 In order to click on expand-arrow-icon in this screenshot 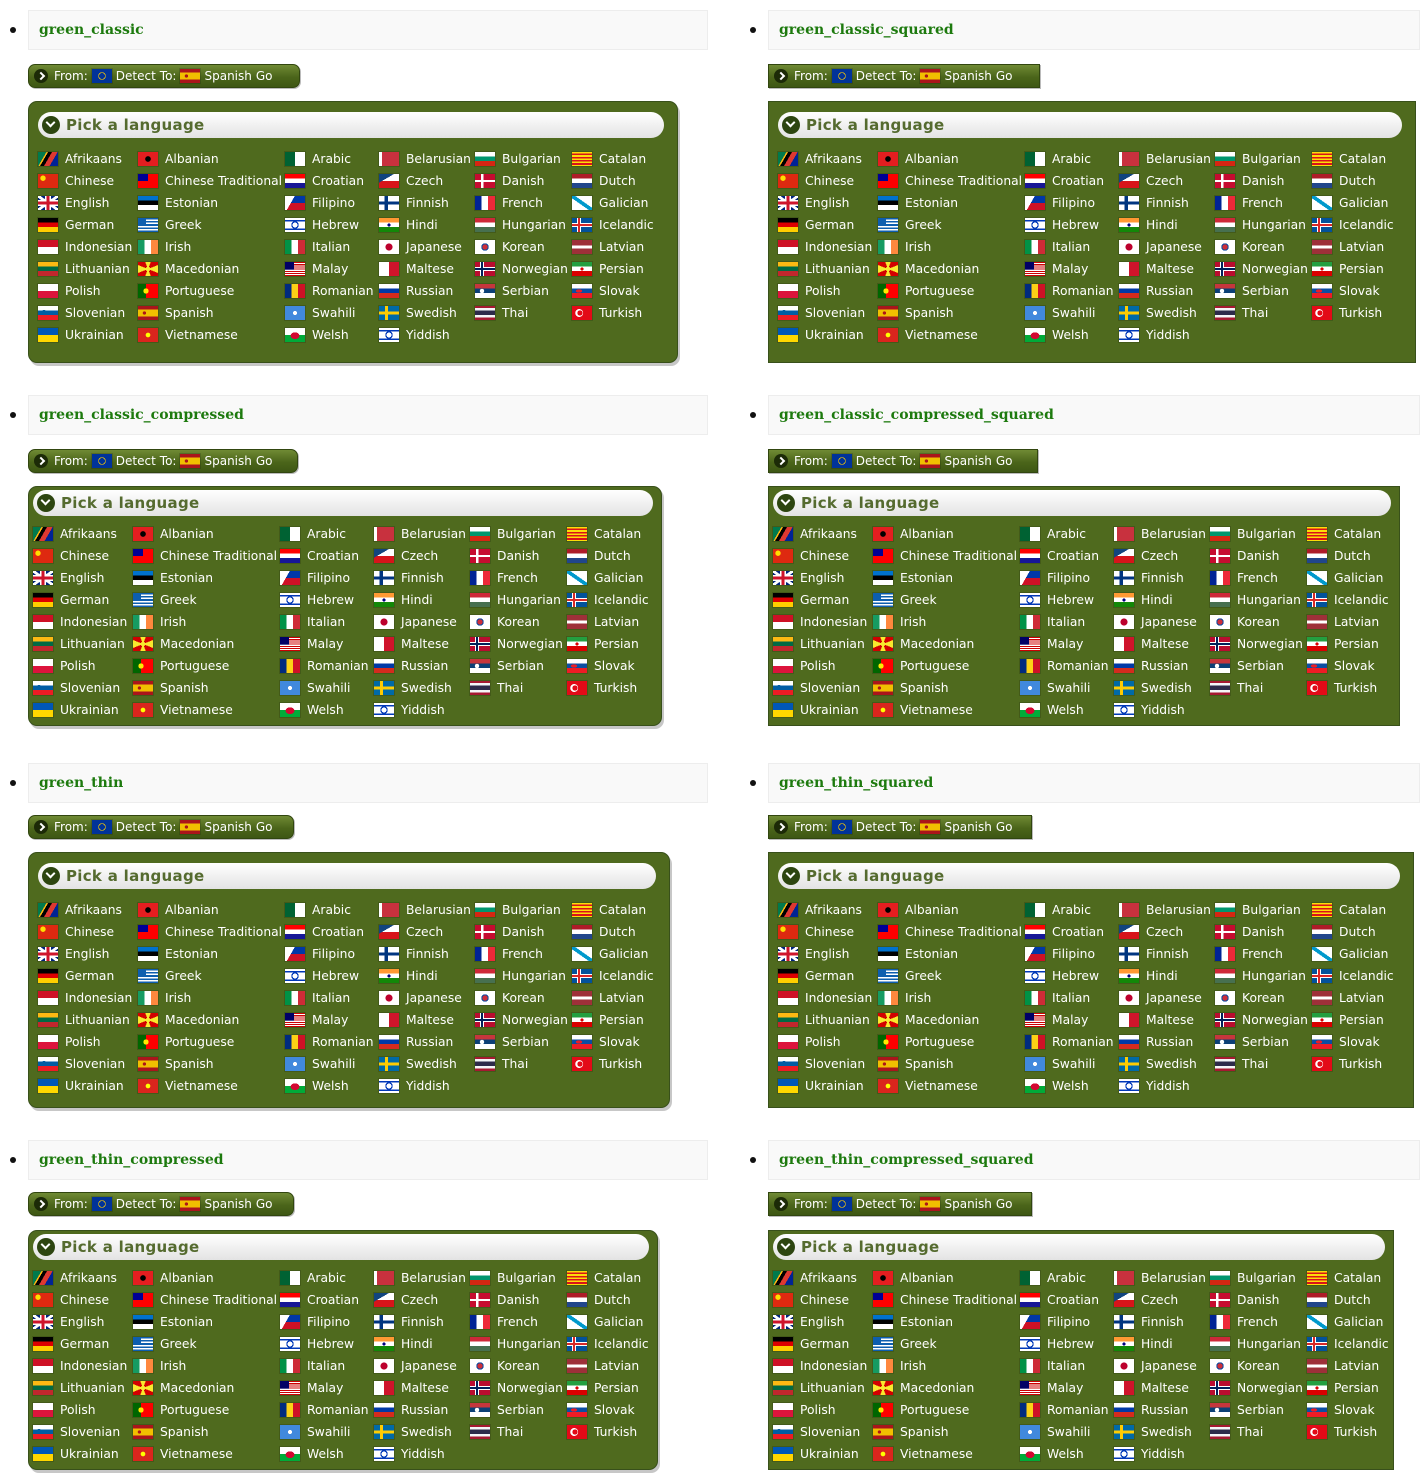, I will do `click(41, 461)`.